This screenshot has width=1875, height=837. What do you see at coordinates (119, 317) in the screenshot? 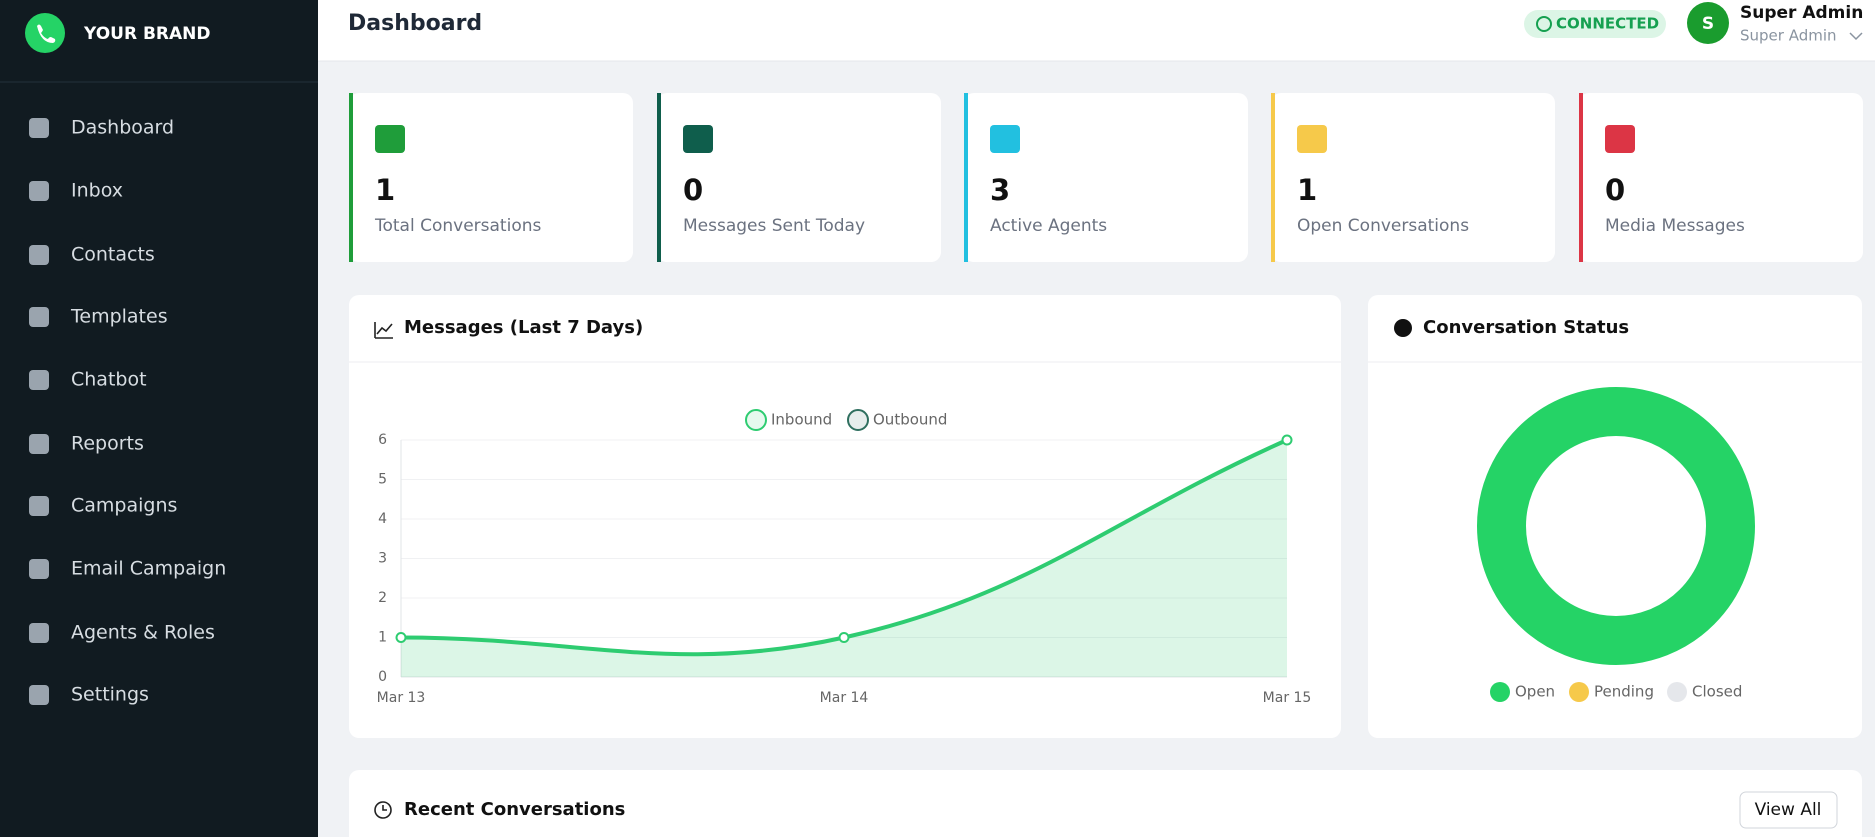
I see `nav-label: Templates` at bounding box center [119, 317].